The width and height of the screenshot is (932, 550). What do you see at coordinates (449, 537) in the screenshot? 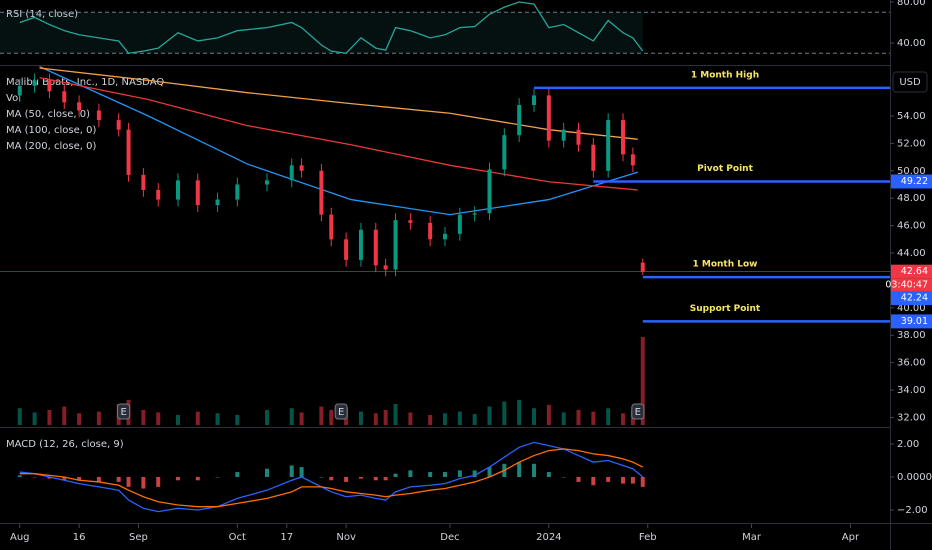
I see `x-tick-label: Dec` at bounding box center [449, 537].